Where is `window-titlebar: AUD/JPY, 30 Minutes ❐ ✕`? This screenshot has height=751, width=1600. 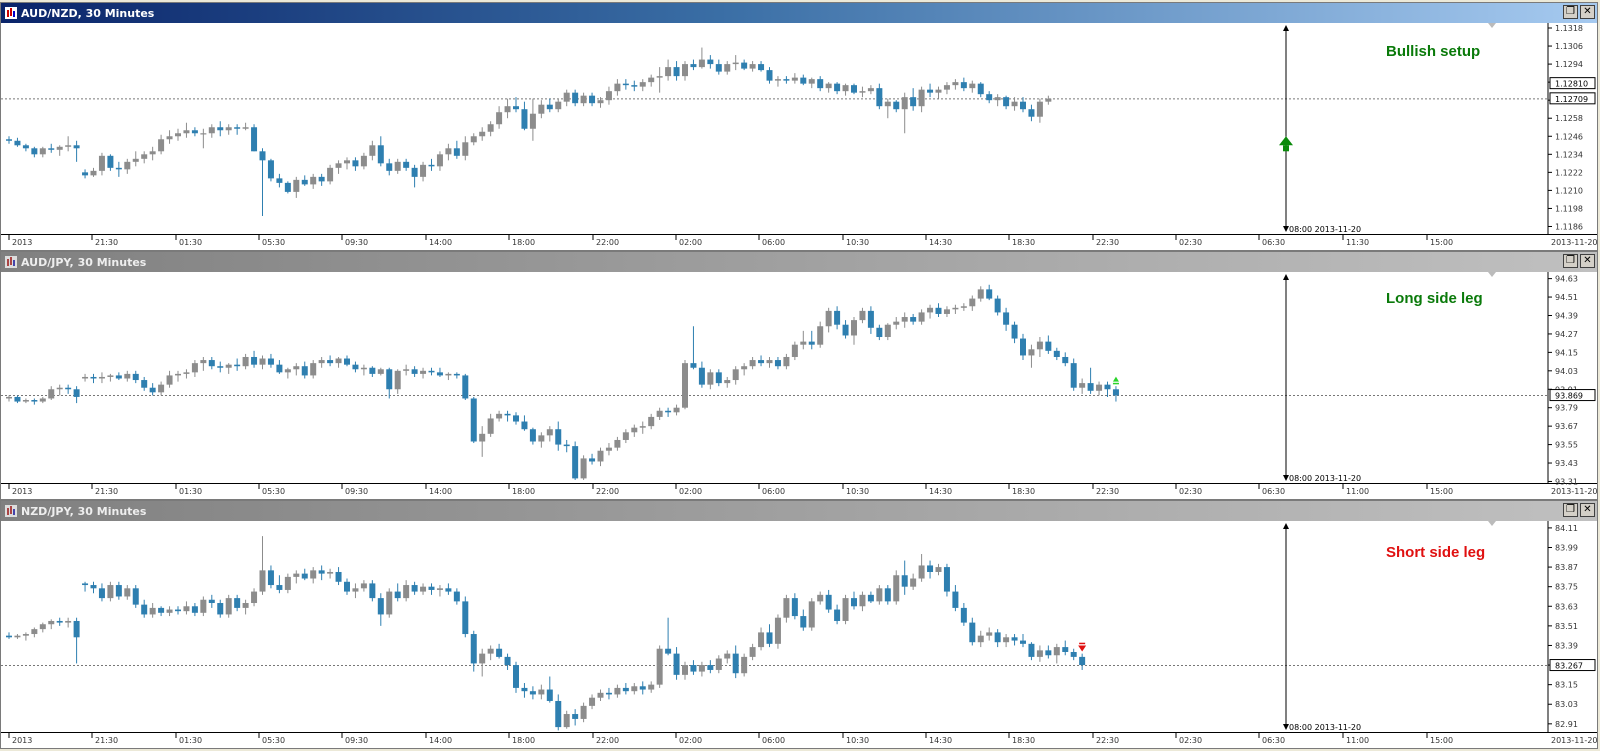
window-titlebar: AUD/JPY, 30 Minutes ❐ ✕ is located at coordinates (799, 262).